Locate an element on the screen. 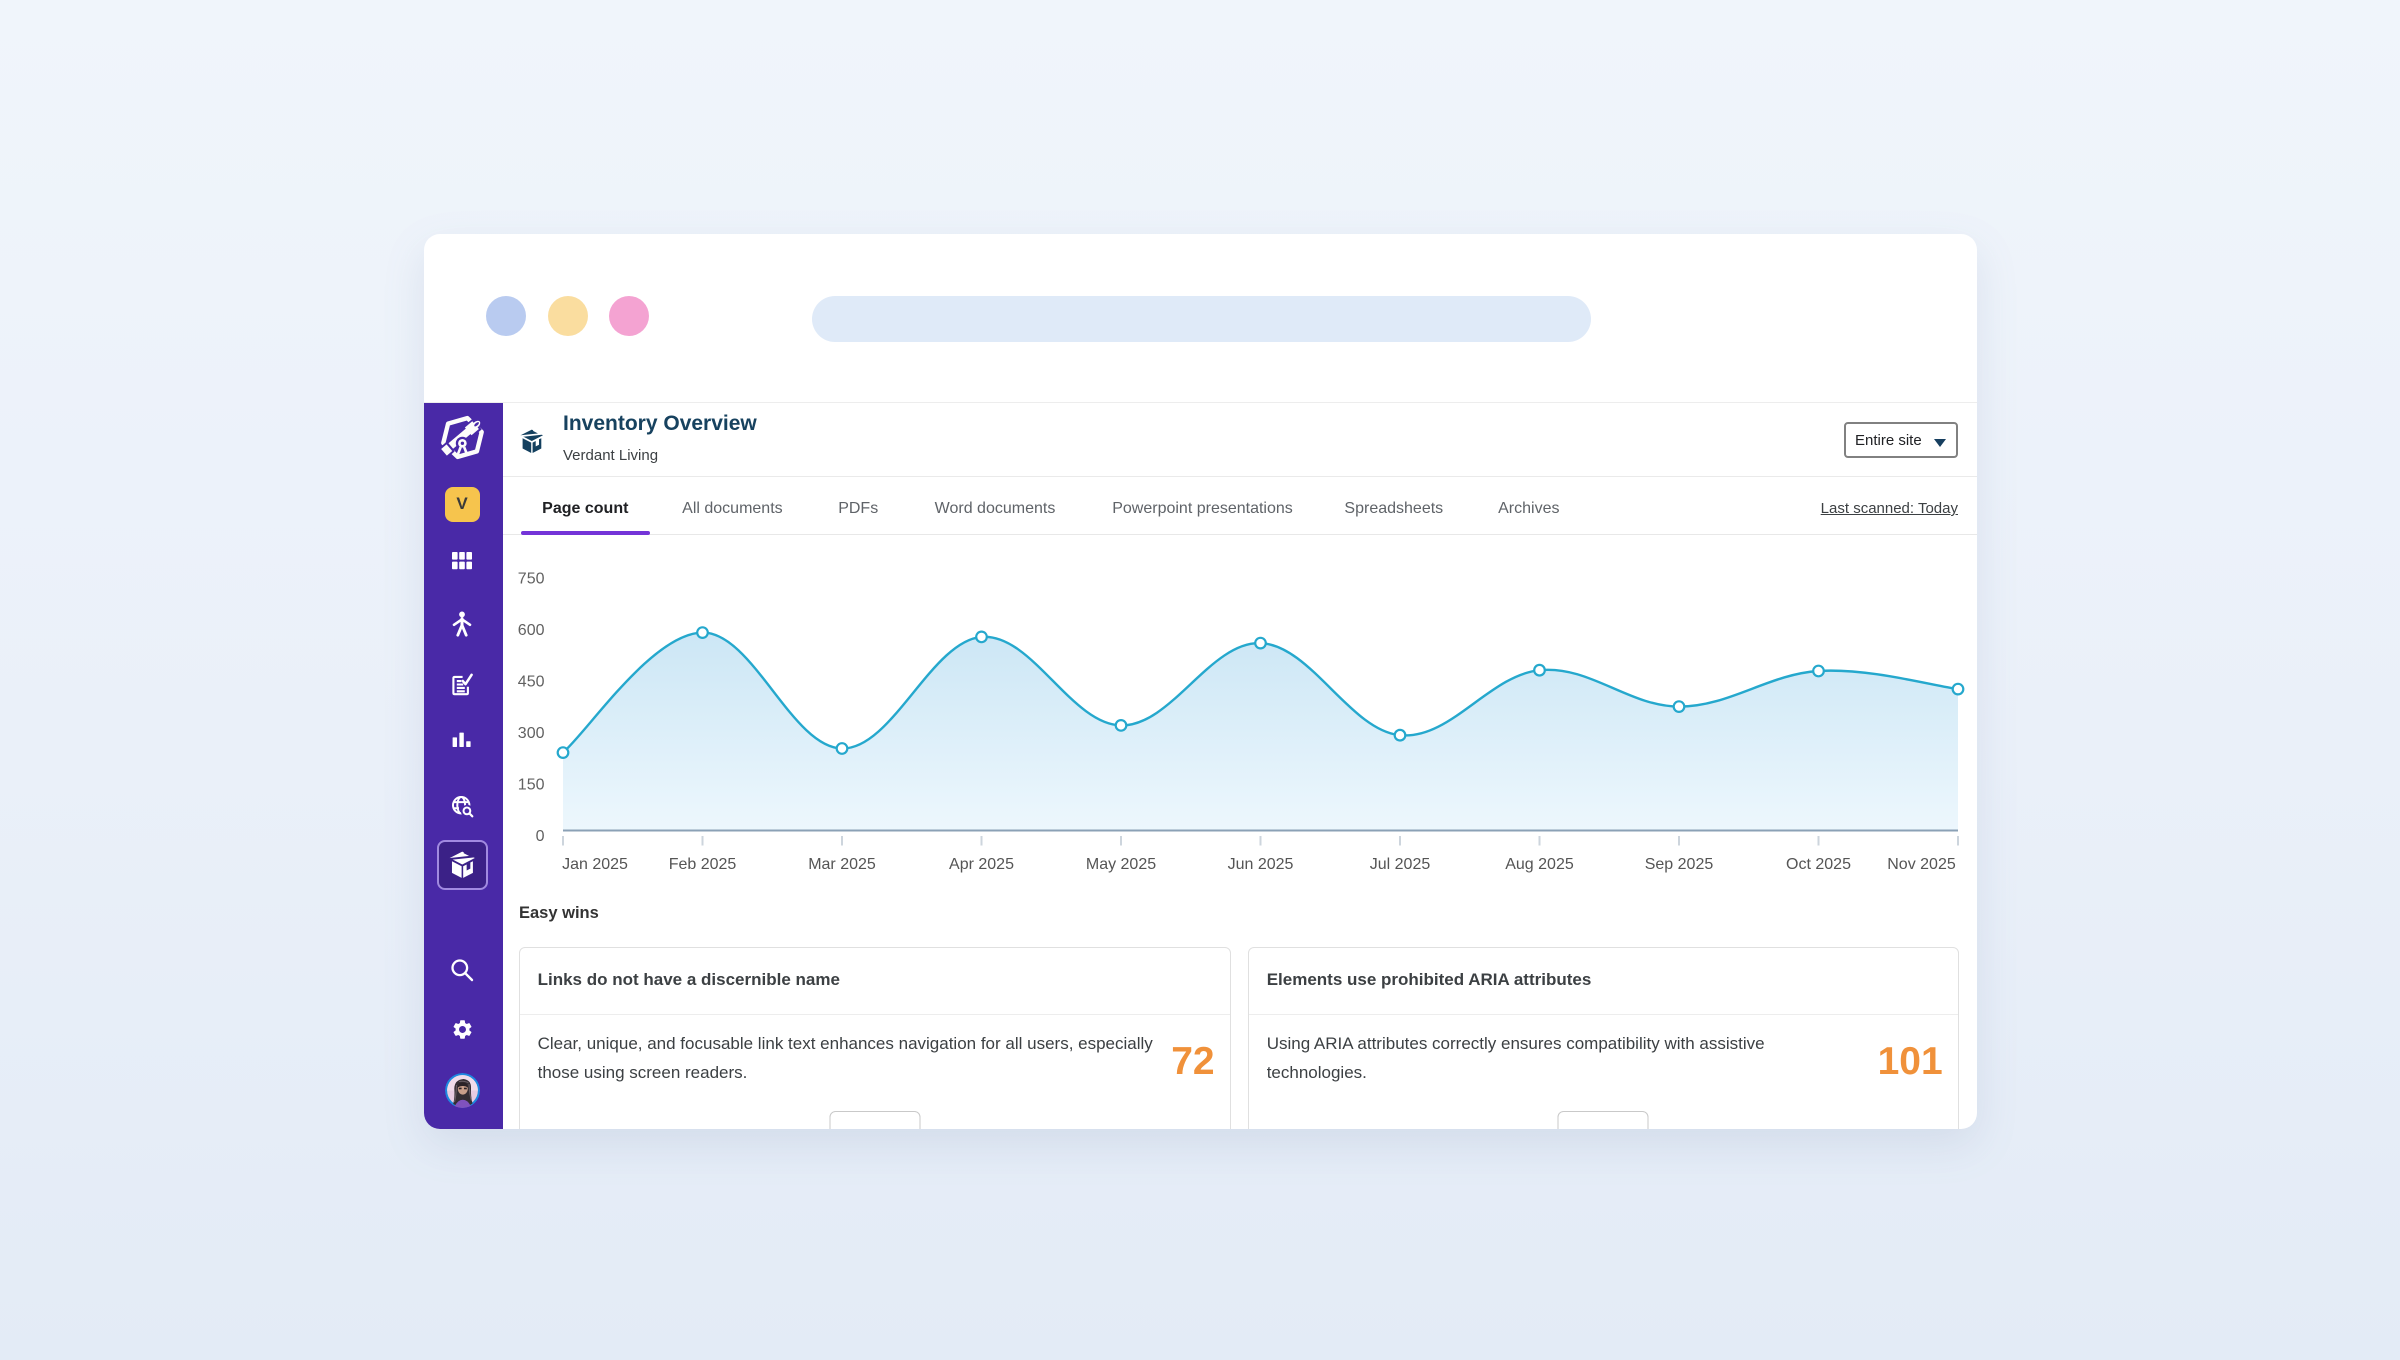 Image resolution: width=2400 pixels, height=1360 pixels. svg-text: Mar 2025 is located at coordinates (842, 864).